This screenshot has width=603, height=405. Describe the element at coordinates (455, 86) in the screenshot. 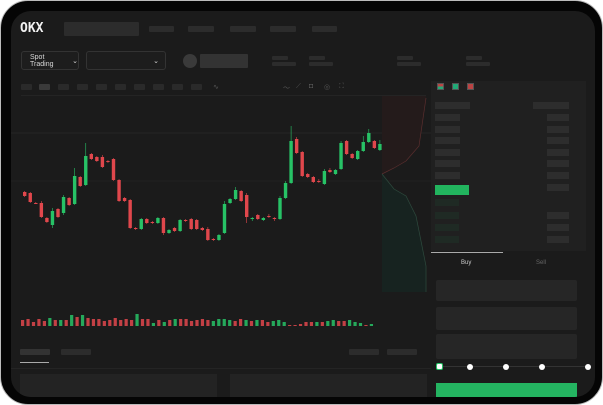

I see `orderbook-bids-icon` at that location.